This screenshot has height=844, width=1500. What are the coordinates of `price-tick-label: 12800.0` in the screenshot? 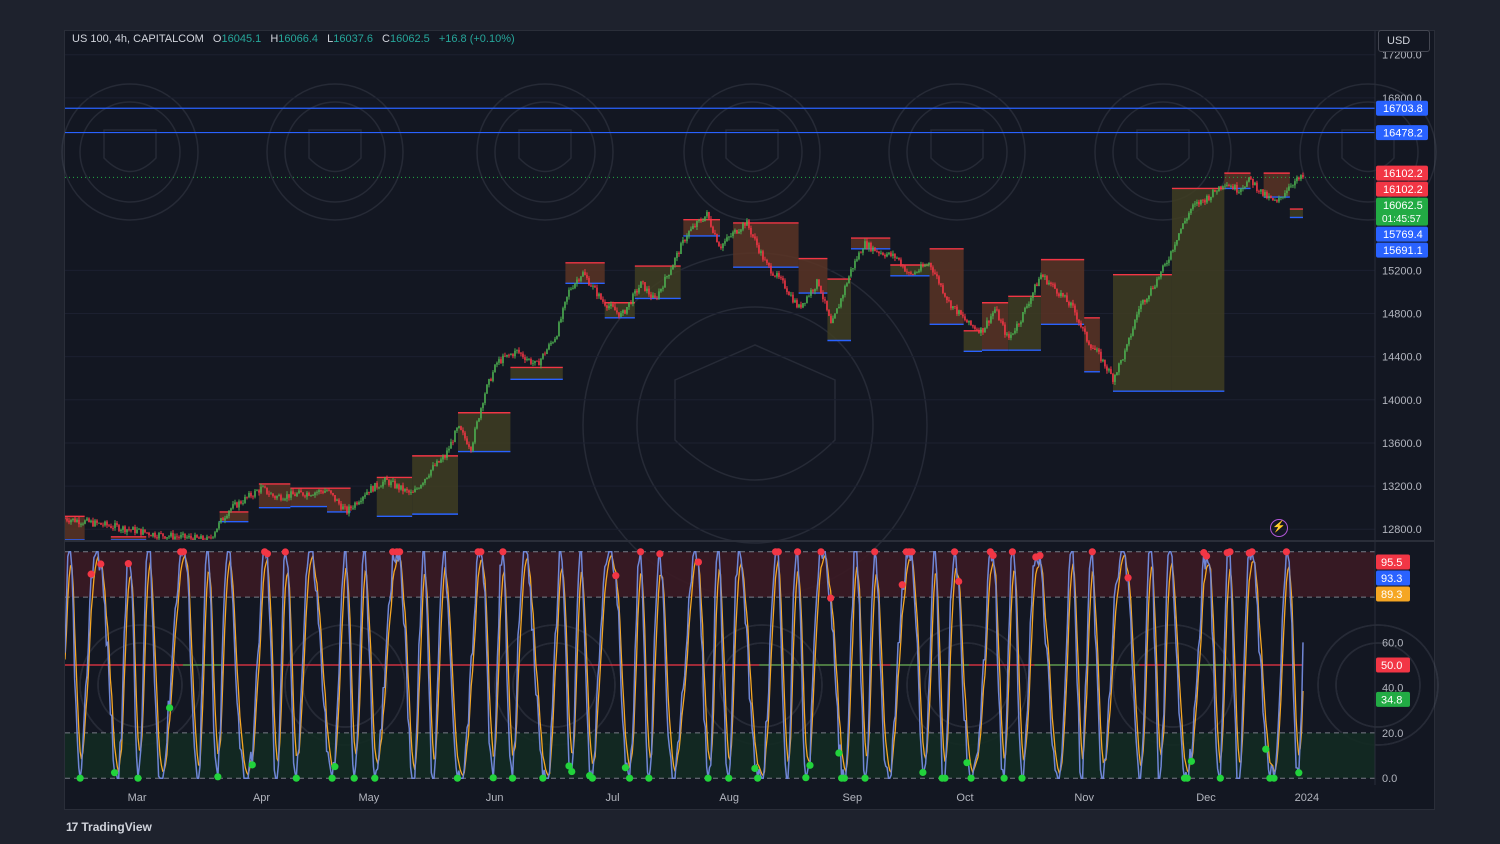 It's located at (1402, 530).